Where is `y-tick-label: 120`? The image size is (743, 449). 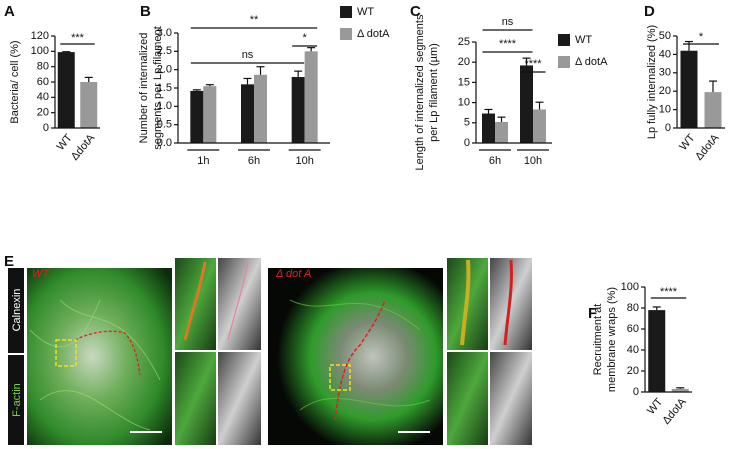
y-tick-label: 120 is located at coordinates (40, 36).